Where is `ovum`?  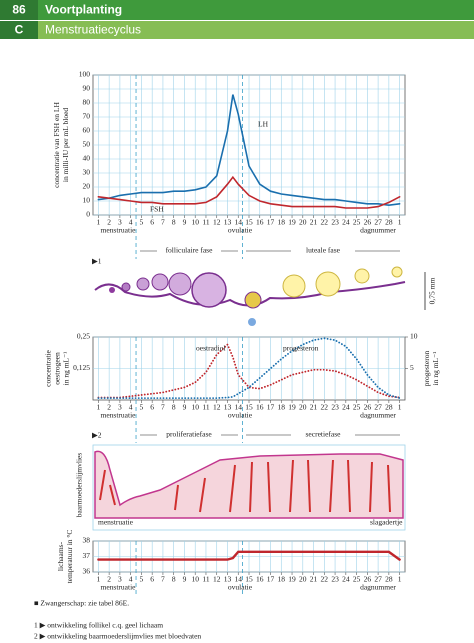
ovum is located at coordinates (252, 322).